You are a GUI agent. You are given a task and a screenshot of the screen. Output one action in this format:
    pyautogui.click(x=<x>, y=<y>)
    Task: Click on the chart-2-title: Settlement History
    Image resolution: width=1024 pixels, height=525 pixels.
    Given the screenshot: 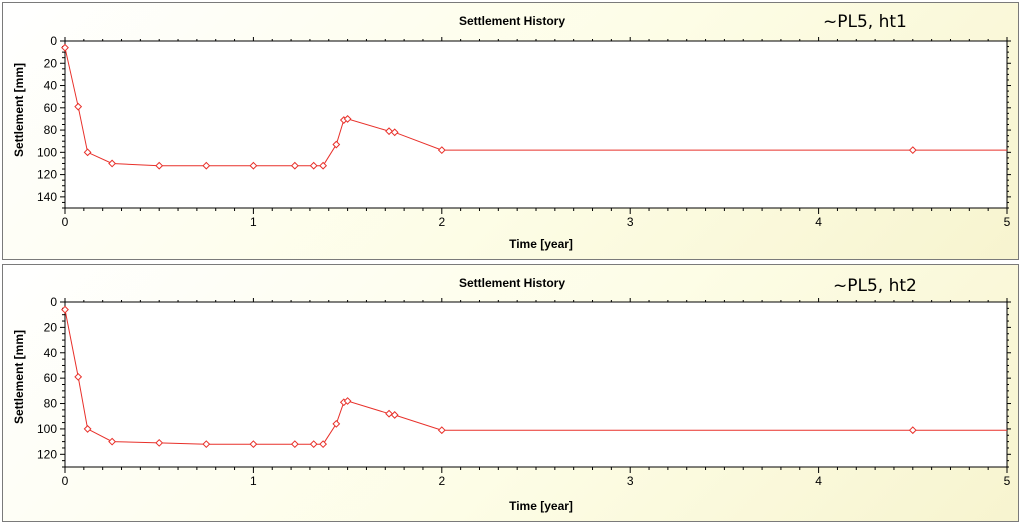 What is the action you would take?
    pyautogui.click(x=512, y=283)
    